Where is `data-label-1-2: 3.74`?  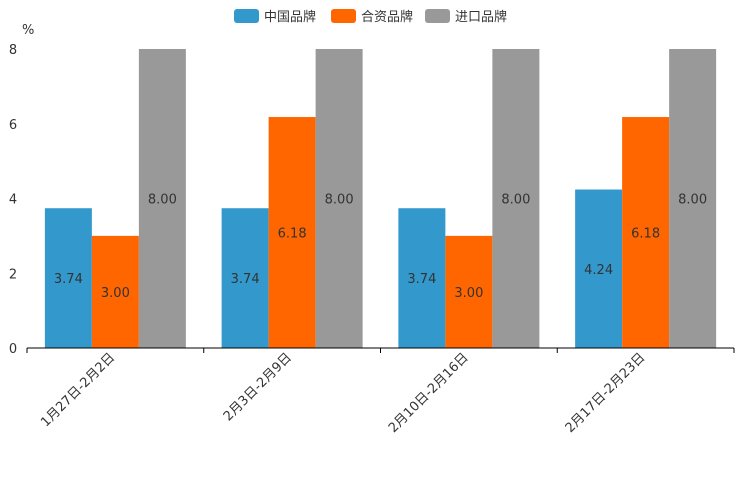 data-label-1-2: 3.74 is located at coordinates (245, 279).